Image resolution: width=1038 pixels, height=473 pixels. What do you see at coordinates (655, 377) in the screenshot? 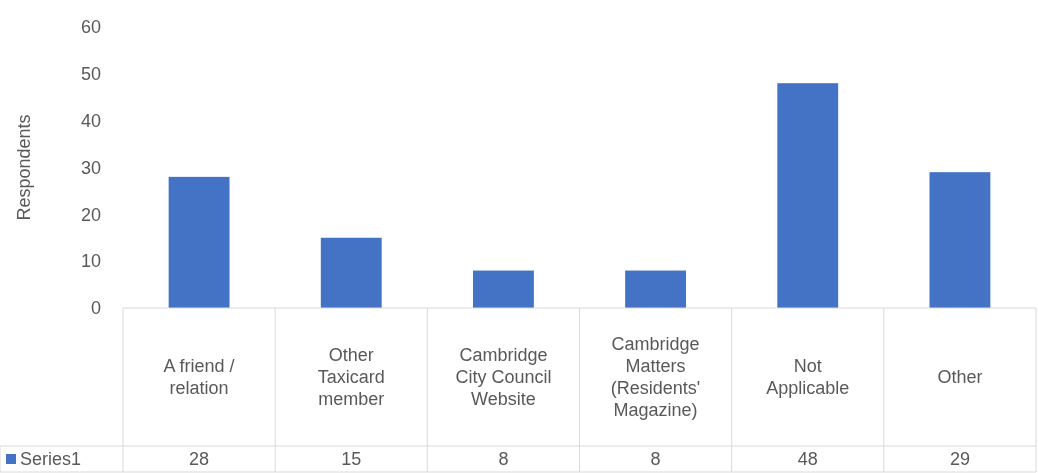
I see `x-tick-label: Cambridge Matters (Residents' Magazine)` at bounding box center [655, 377].